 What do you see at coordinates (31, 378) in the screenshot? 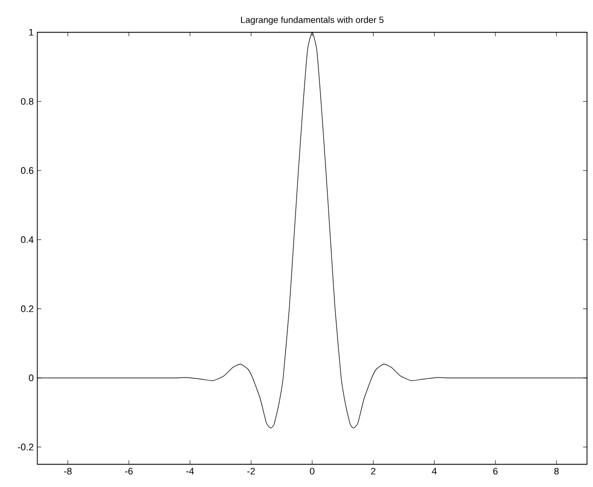
I see `y-tick-label: 0` at bounding box center [31, 378].